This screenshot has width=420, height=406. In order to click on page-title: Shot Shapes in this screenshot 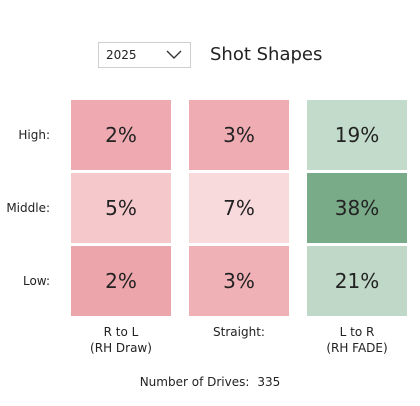, I will do `click(266, 54)`.